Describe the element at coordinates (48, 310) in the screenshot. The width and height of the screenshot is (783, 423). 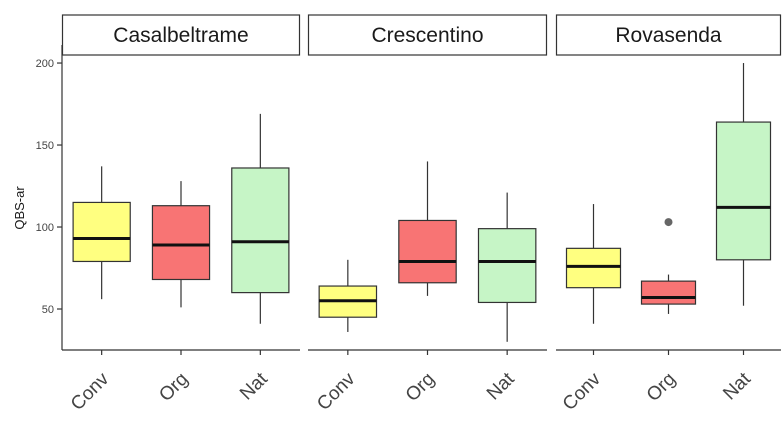
I see `y-tick-label: 50` at that location.